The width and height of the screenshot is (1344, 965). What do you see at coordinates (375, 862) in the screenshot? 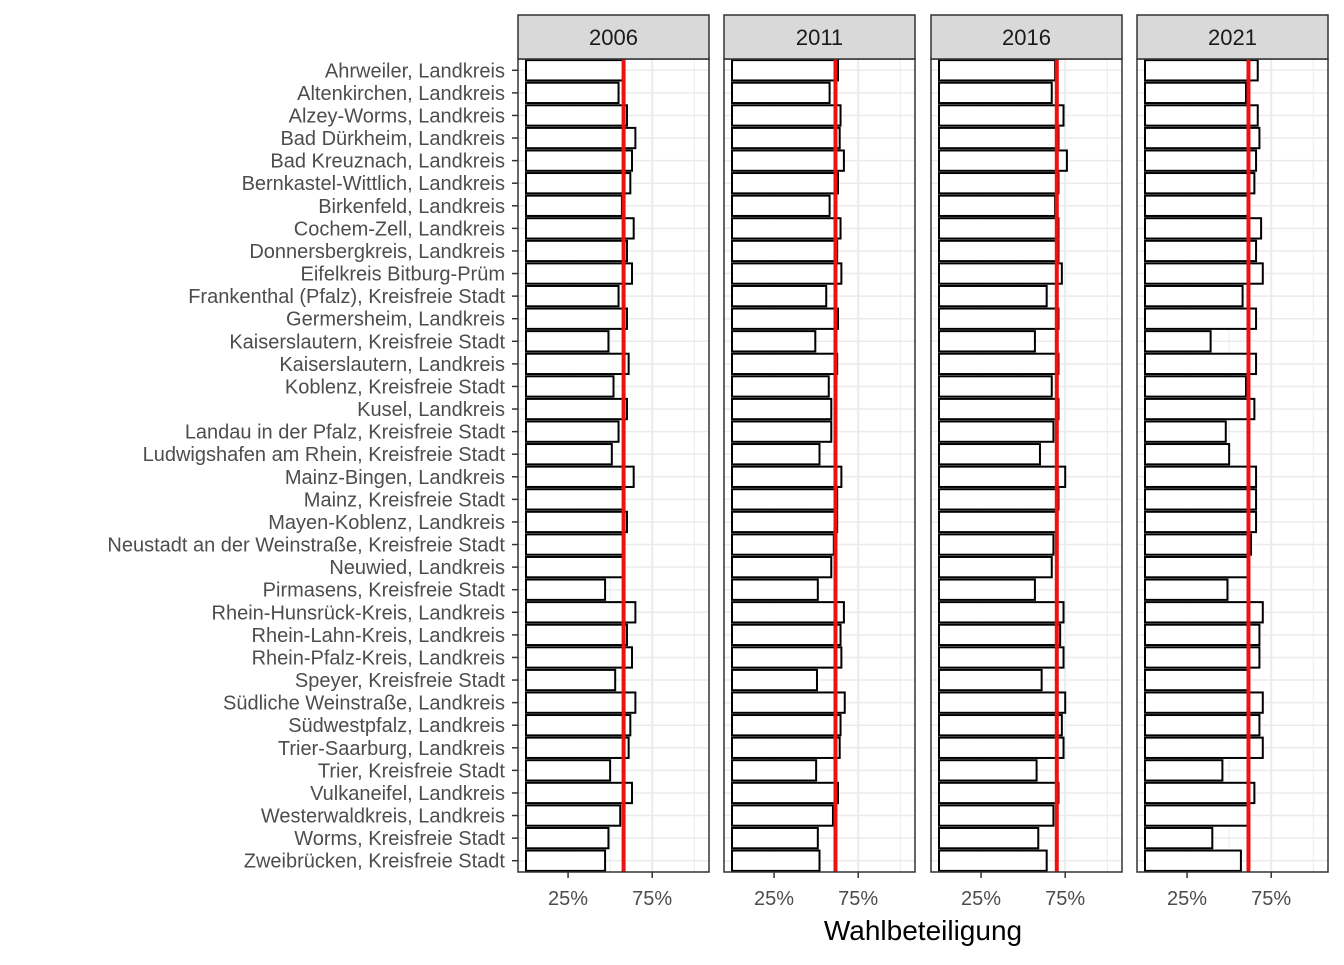
I see `category-label: Zweibrücken, Kreisfreie Stadt` at bounding box center [375, 862].